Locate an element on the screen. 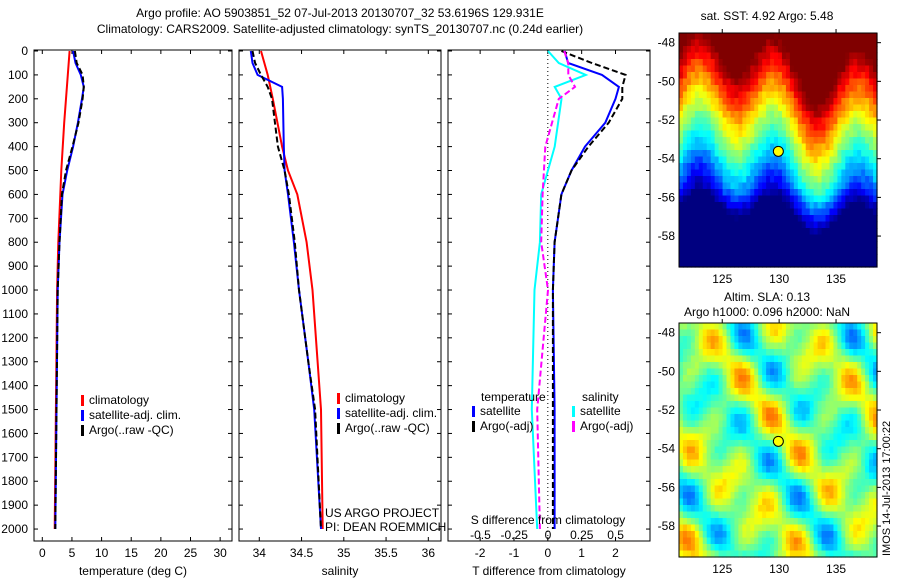  x-tick-label: 20 is located at coordinates (161, 553).